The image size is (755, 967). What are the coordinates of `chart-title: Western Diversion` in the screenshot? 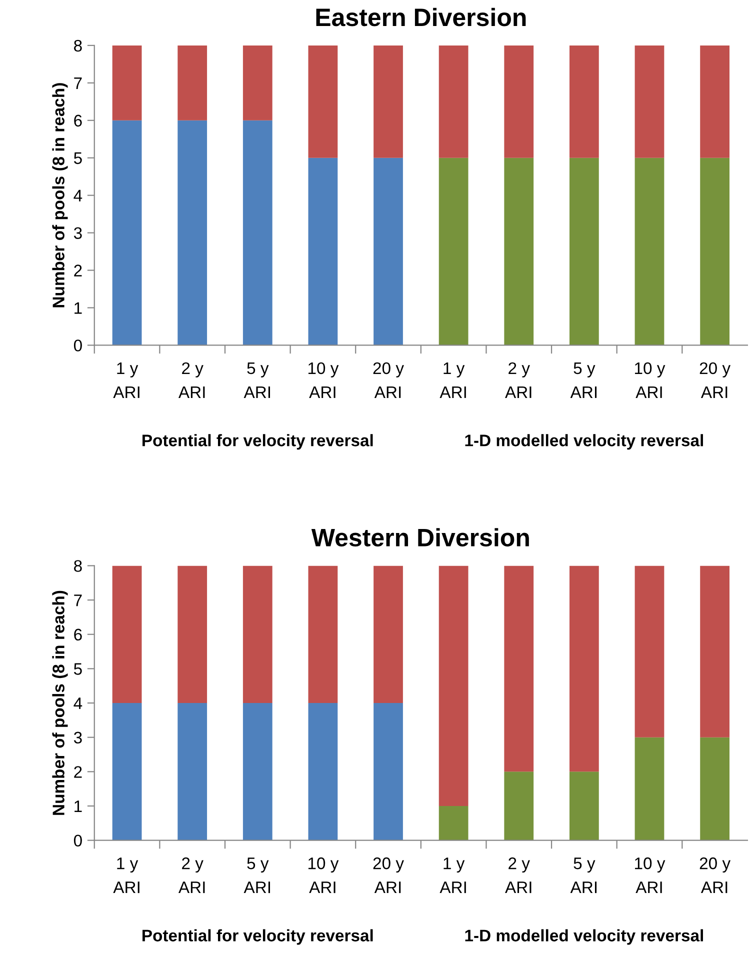 It's located at (420, 537).